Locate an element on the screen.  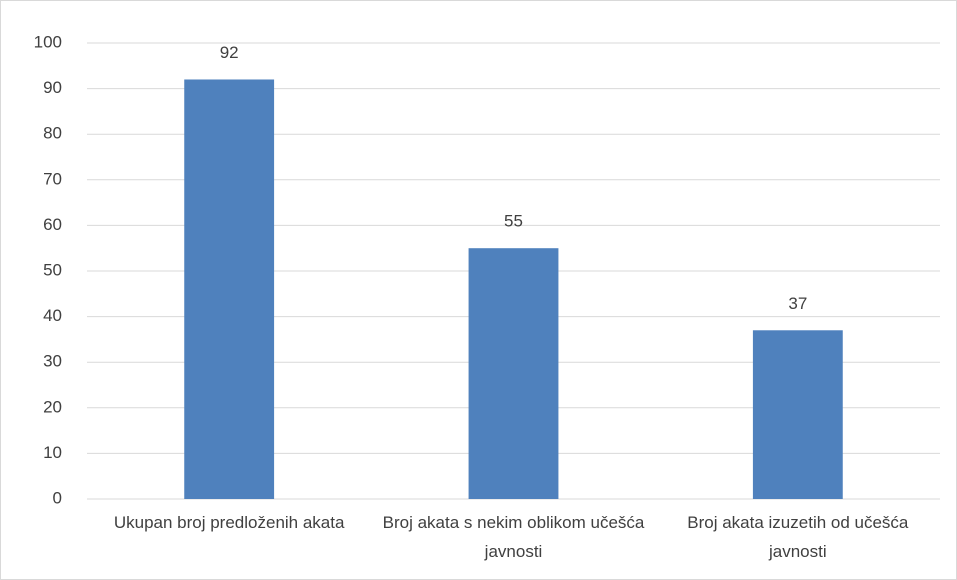
y-tick-label: 0 is located at coordinates (57, 497).